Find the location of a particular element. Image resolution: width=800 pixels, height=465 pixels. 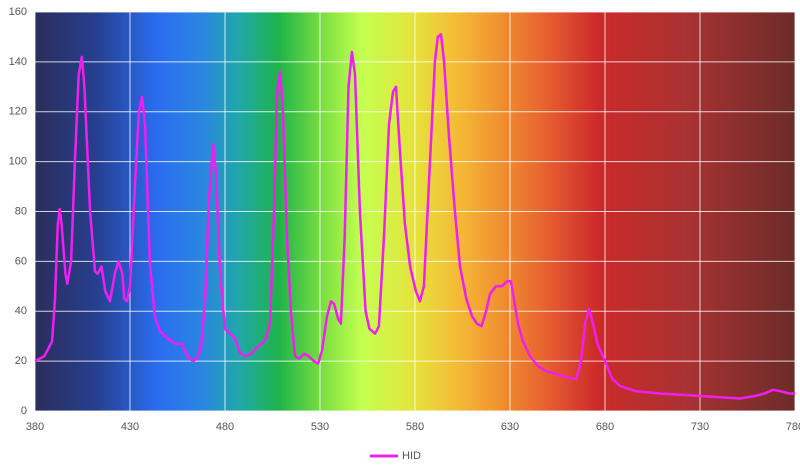

y-tick-label: 80 is located at coordinates (21, 211).